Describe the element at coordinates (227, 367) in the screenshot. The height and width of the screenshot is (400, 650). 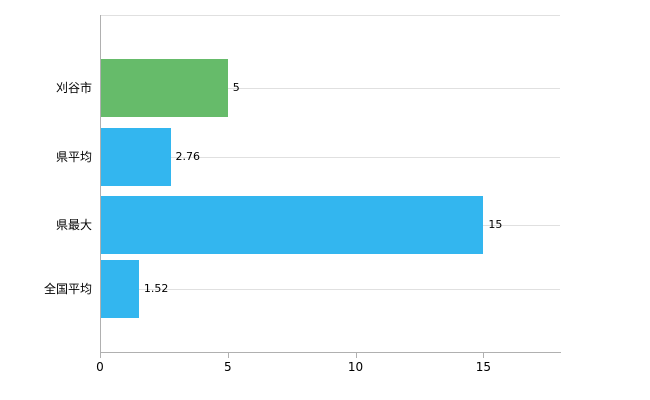
I see `x-axis-tick-label-1: 5` at that location.